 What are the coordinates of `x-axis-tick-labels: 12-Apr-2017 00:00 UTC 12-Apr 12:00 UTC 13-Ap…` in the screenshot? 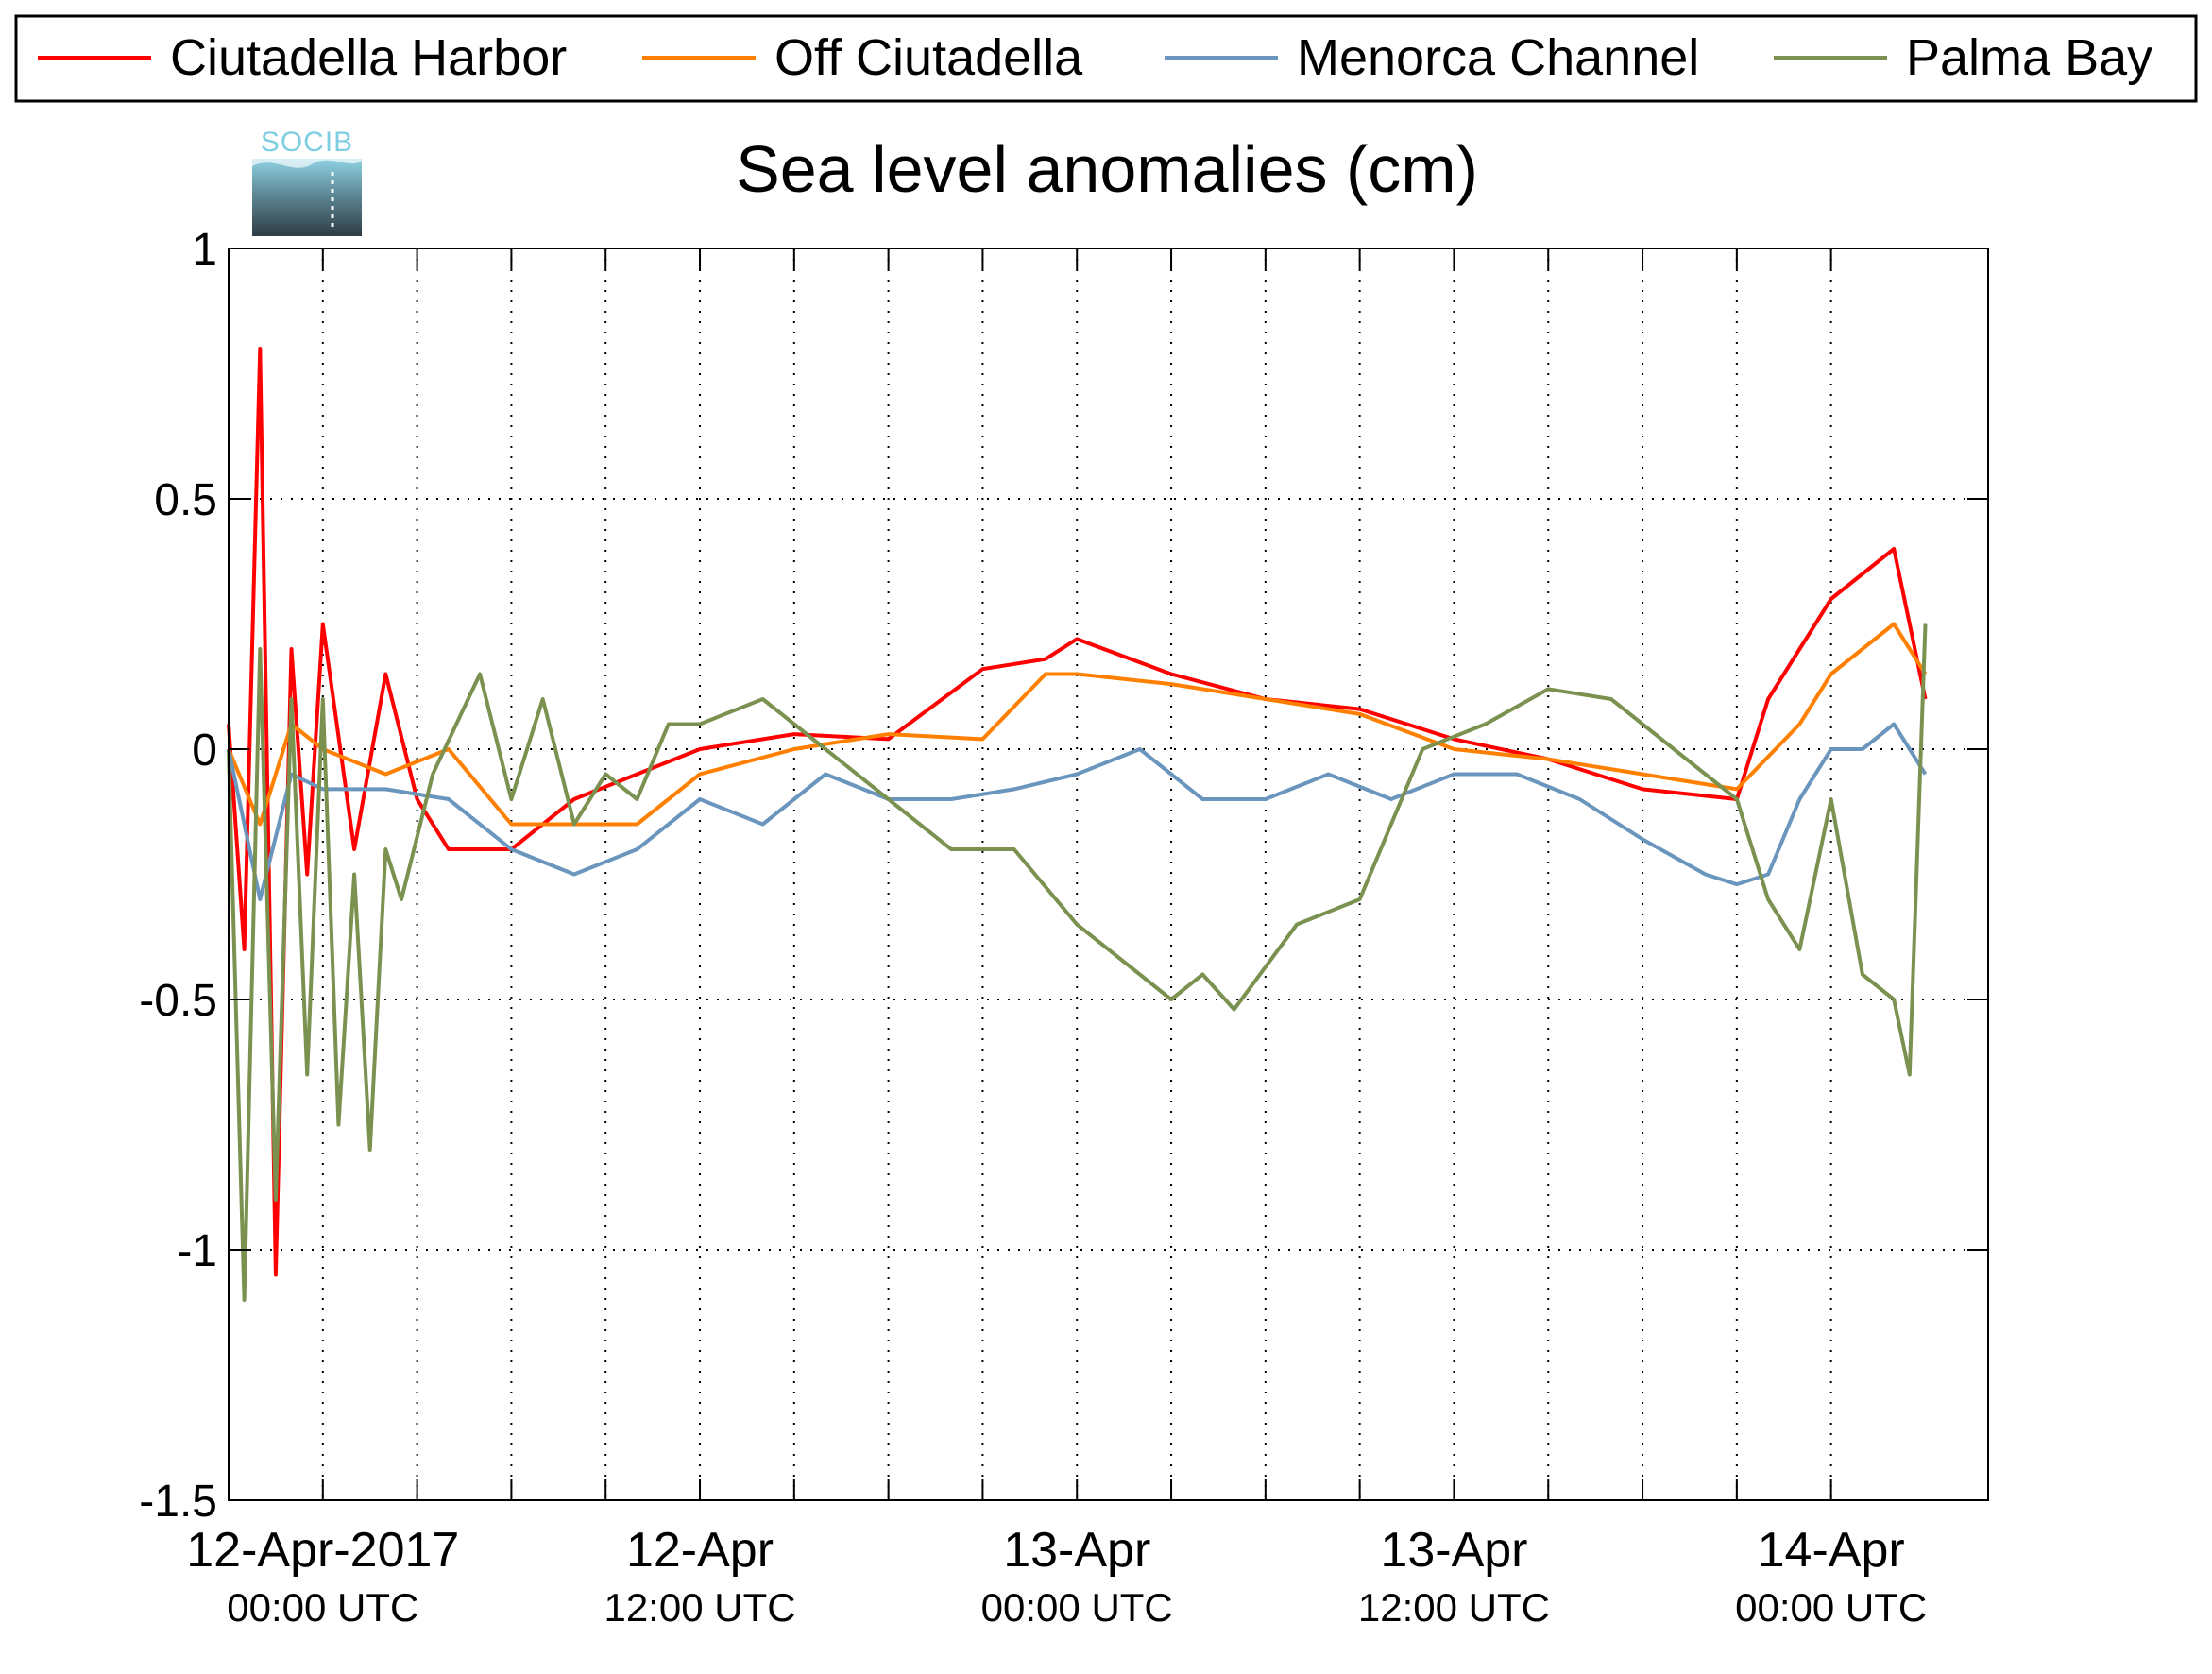 It's located at (1056, 1576).